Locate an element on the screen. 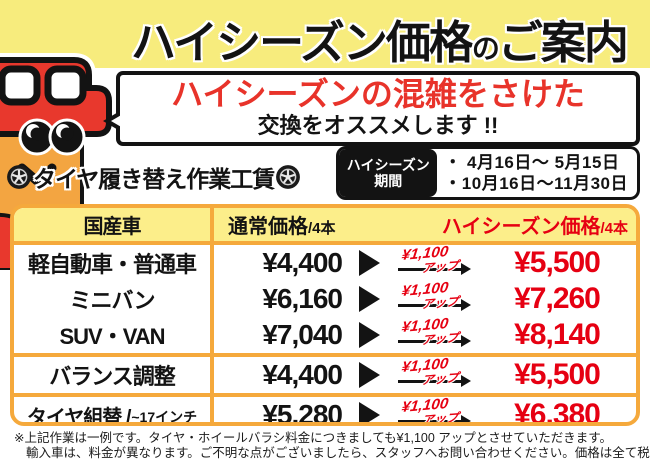  period-date-autumn: ・10月16日～11月30日 is located at coordinates (536, 183).